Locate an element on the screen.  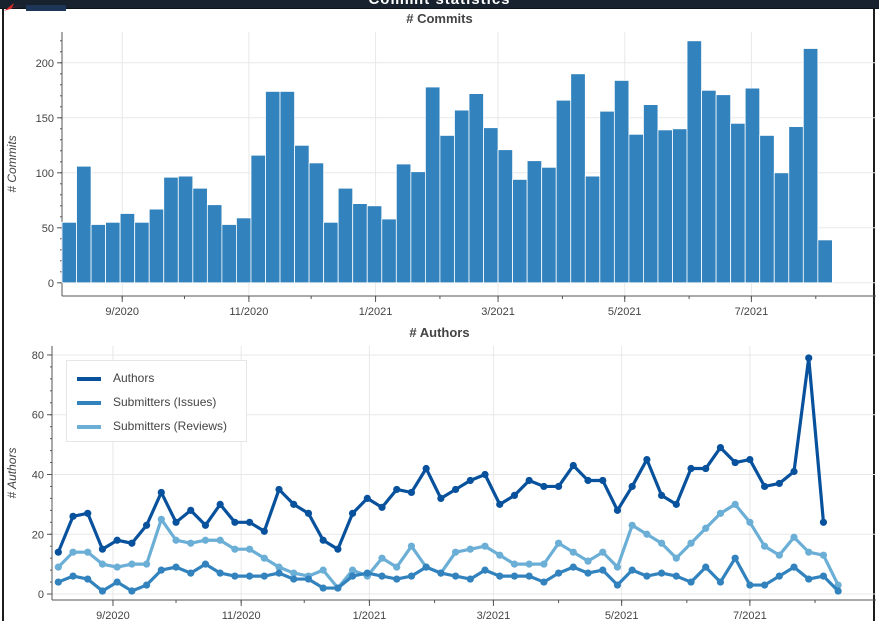
authors-x-tick-label: 5/2021 is located at coordinates (622, 616).